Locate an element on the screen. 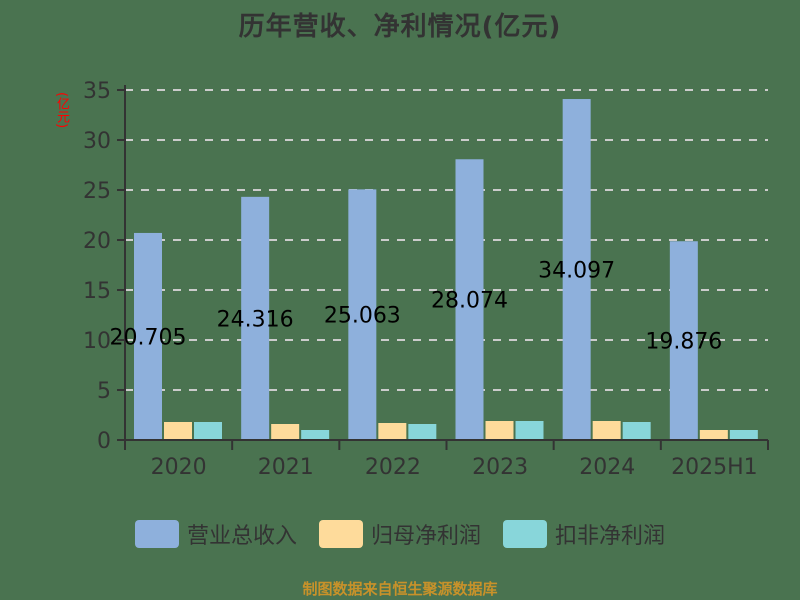  source-note: 制图数据来自恒生聚源数据库 is located at coordinates (400, 589).